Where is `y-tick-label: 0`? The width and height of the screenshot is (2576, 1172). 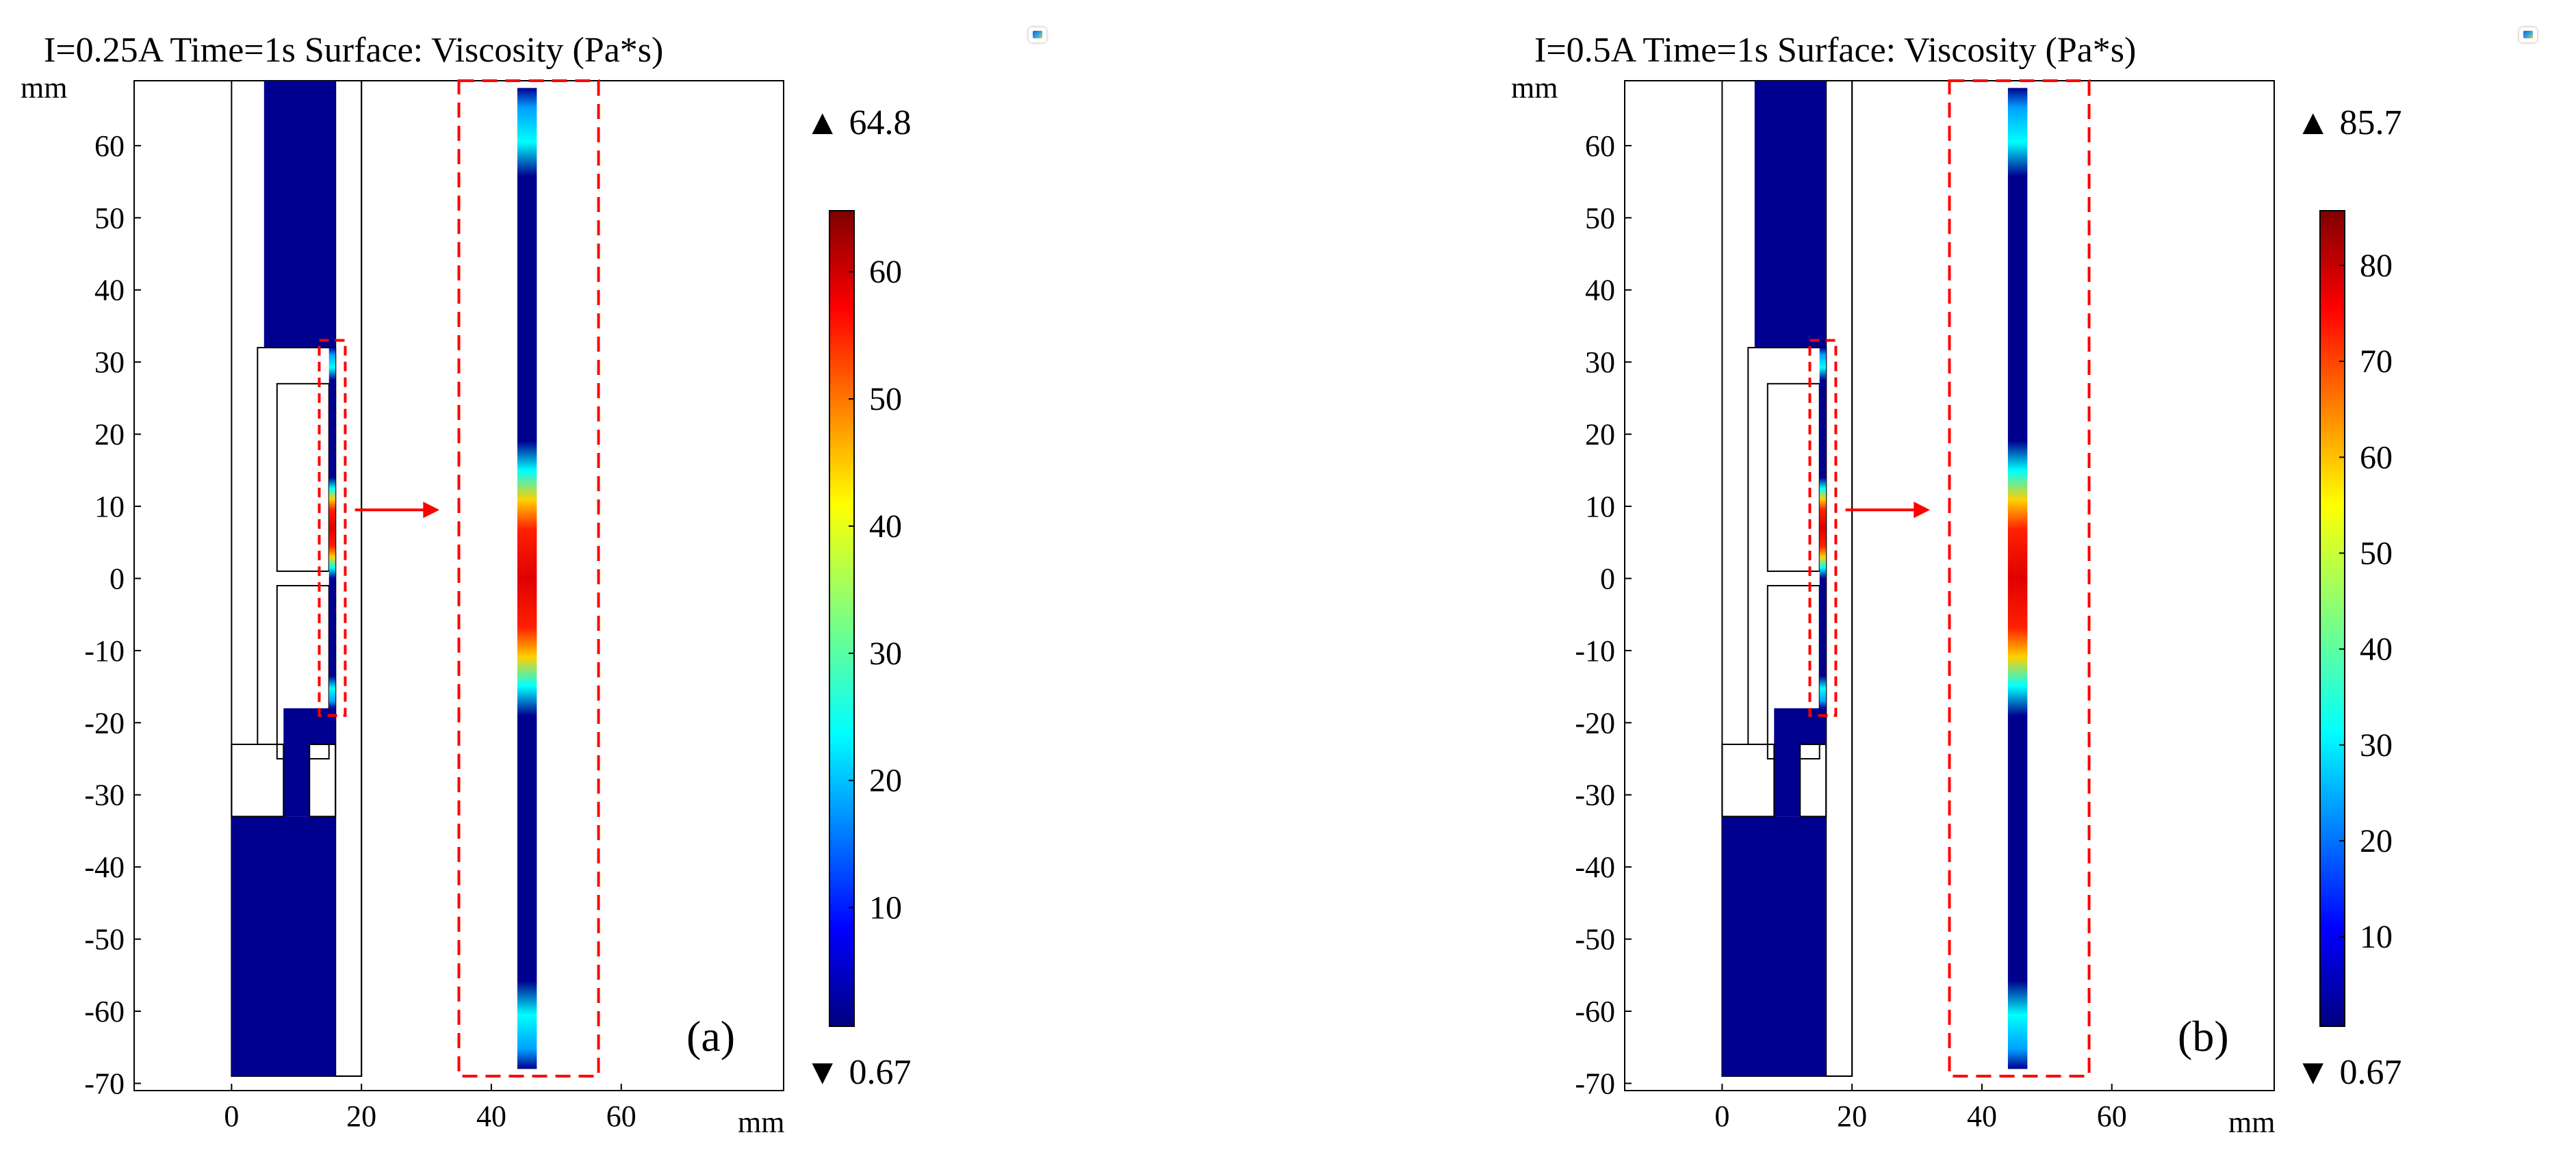
y-tick-label: 0 is located at coordinates (1607, 578).